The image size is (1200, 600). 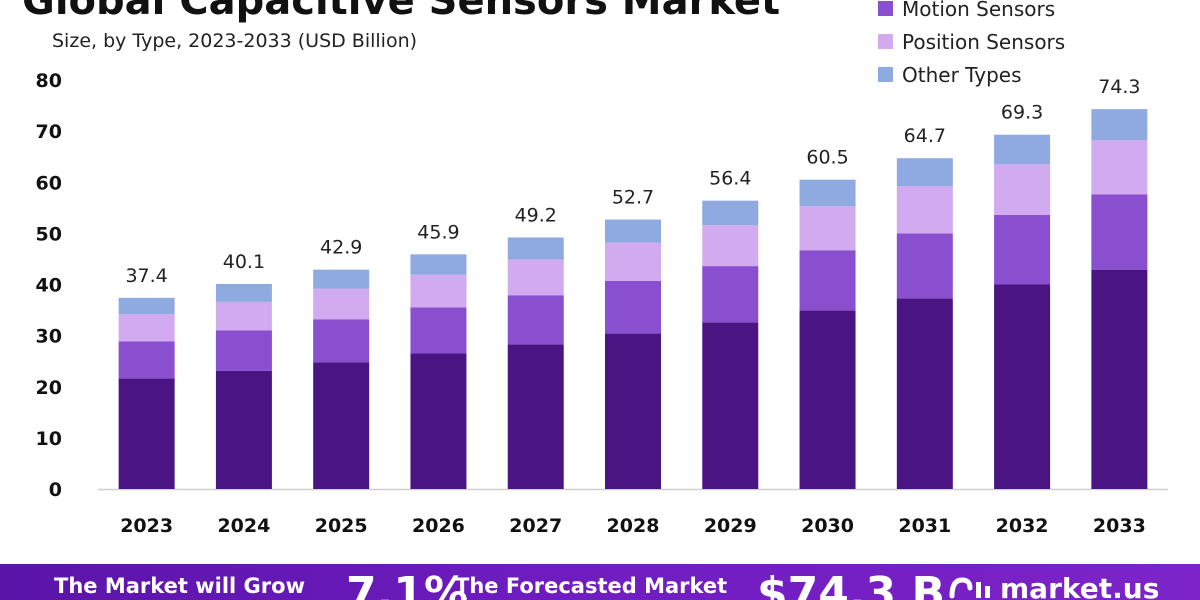 What do you see at coordinates (924, 210) in the screenshot?
I see `bar-segment-position-sensors-2031` at bounding box center [924, 210].